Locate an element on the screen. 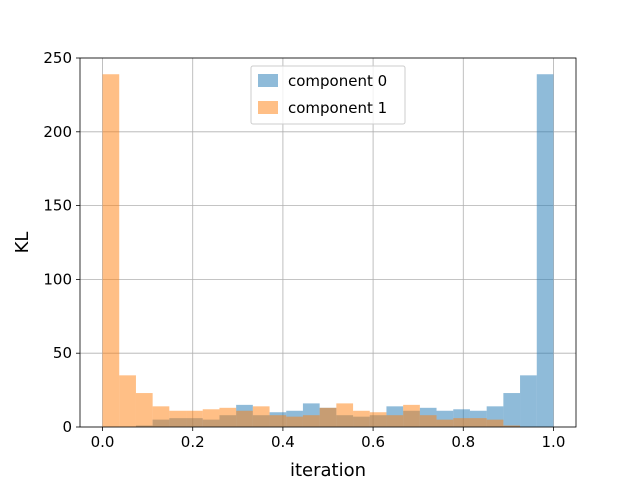  y-tick-label-1: 50 is located at coordinates (62, 353).